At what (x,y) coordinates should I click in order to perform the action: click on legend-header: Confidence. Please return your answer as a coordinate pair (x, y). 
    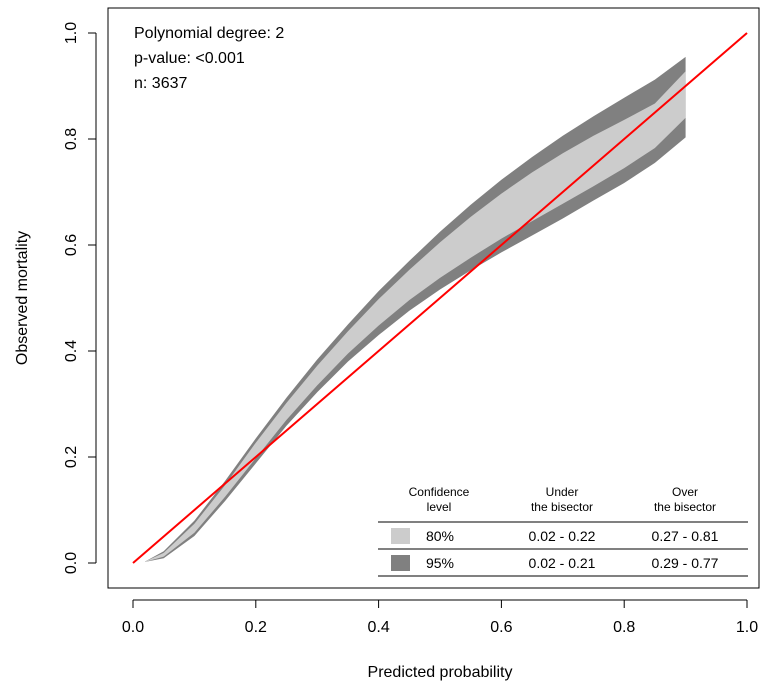
    Looking at the image, I should click on (439, 492).